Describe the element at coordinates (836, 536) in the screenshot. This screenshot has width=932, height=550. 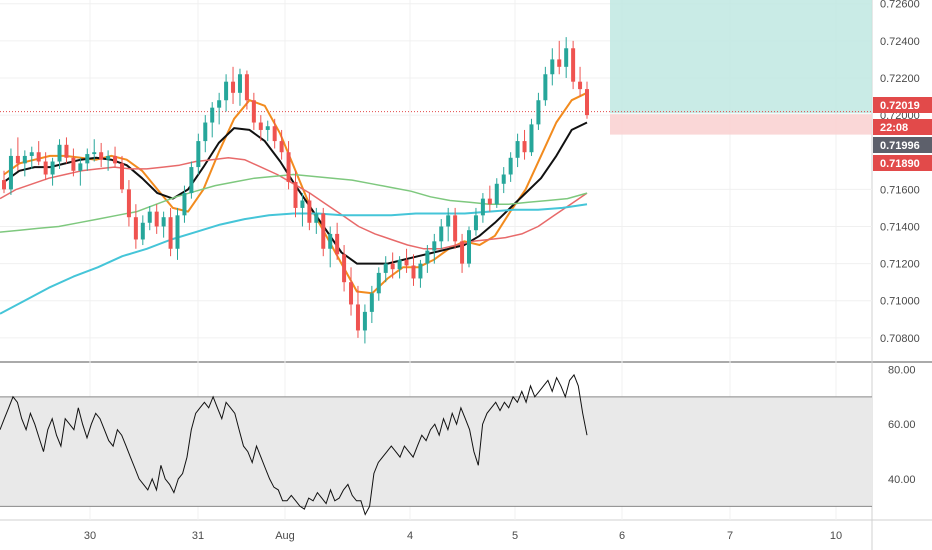
I see `time-tick-label: 10` at that location.